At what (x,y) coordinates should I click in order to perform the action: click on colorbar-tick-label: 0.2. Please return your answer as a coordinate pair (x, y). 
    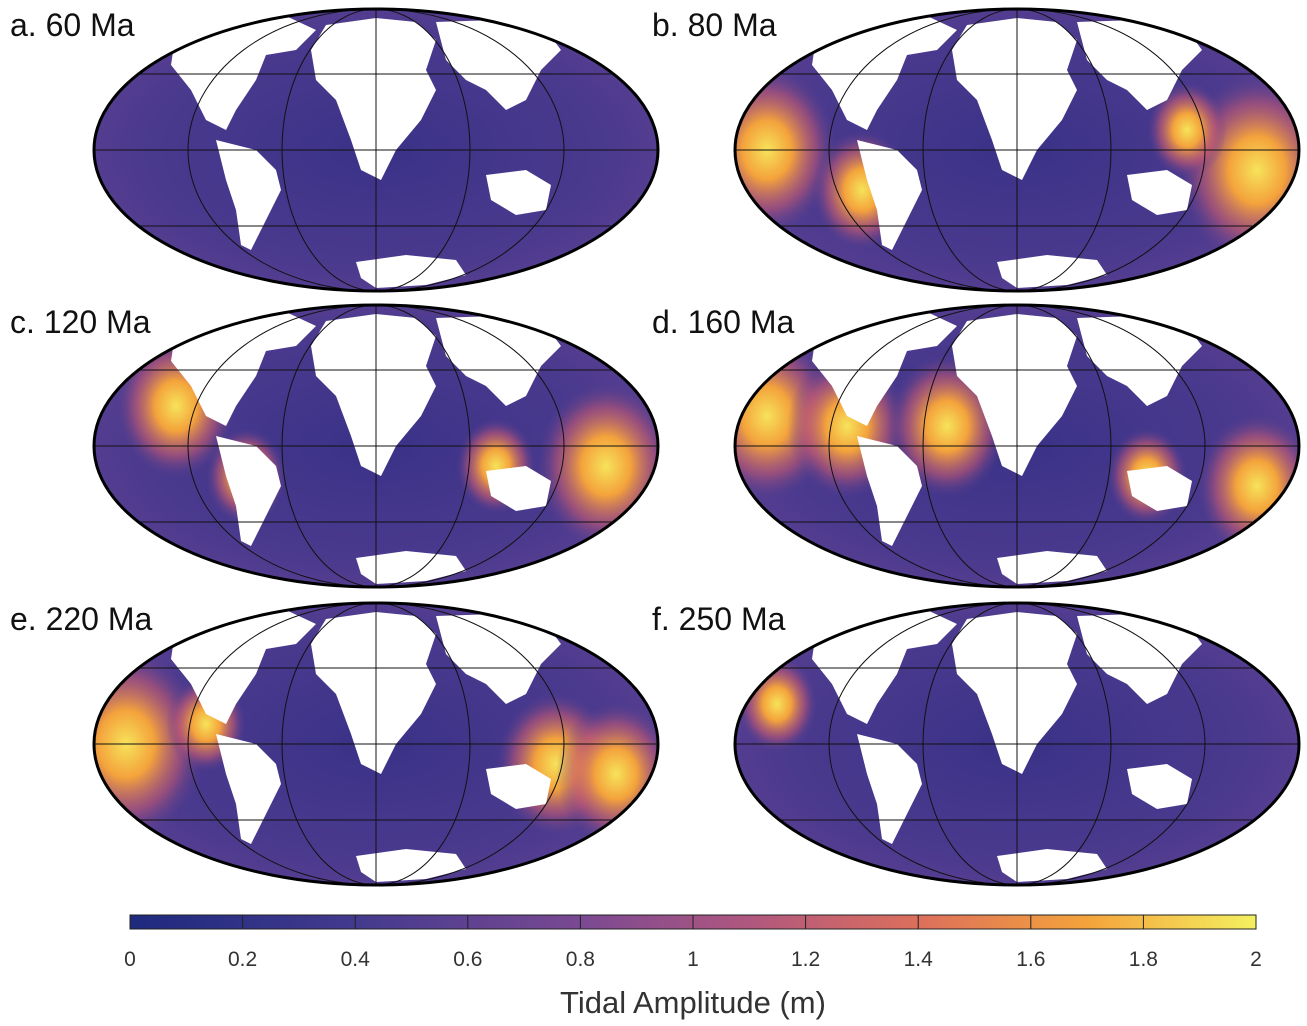
    Looking at the image, I should click on (242, 959).